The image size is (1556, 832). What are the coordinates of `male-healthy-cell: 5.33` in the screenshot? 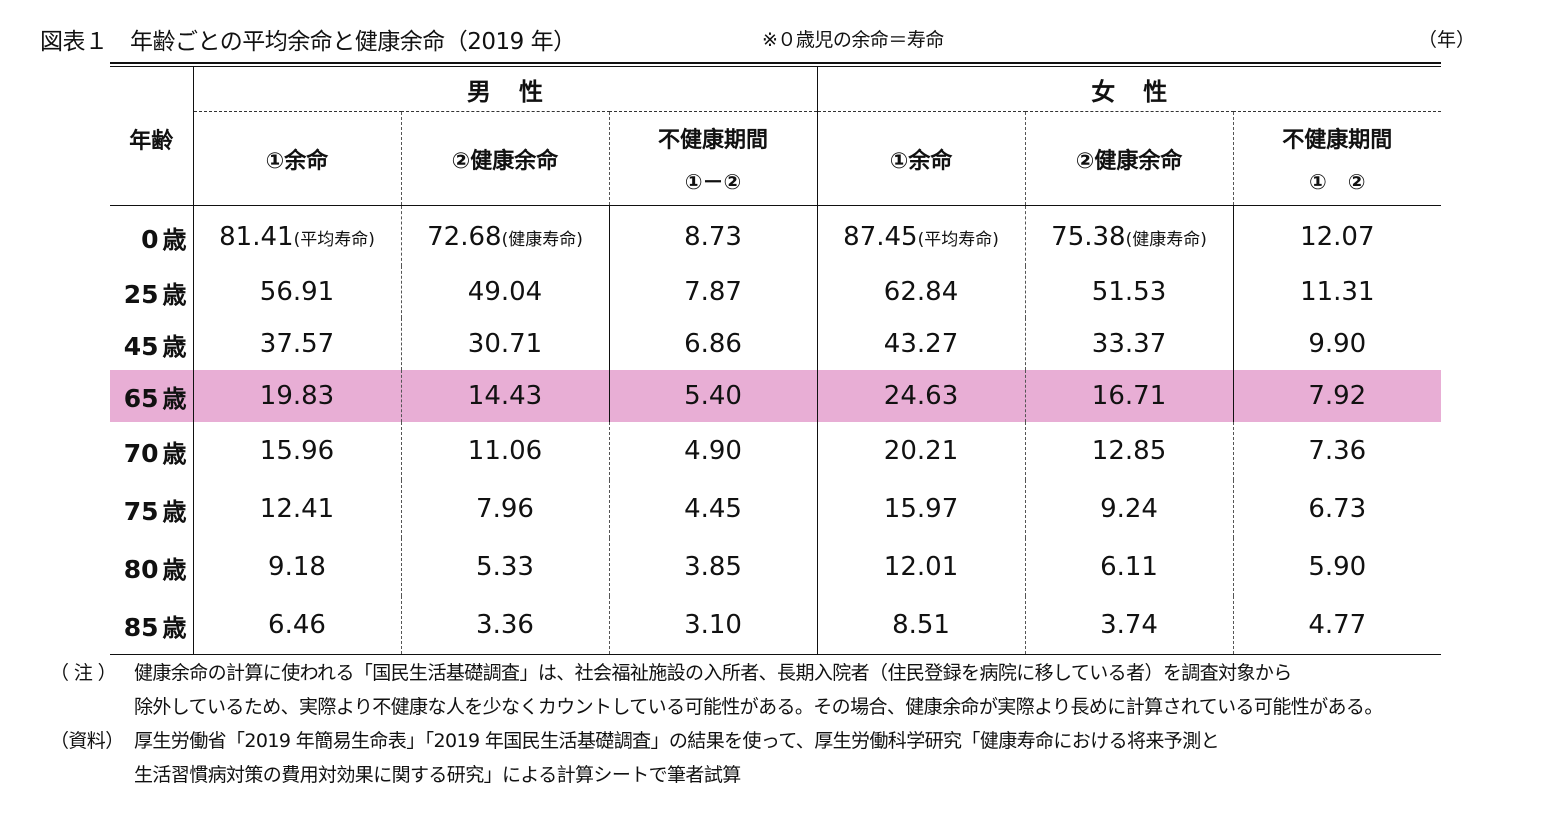 It's located at (504, 567).